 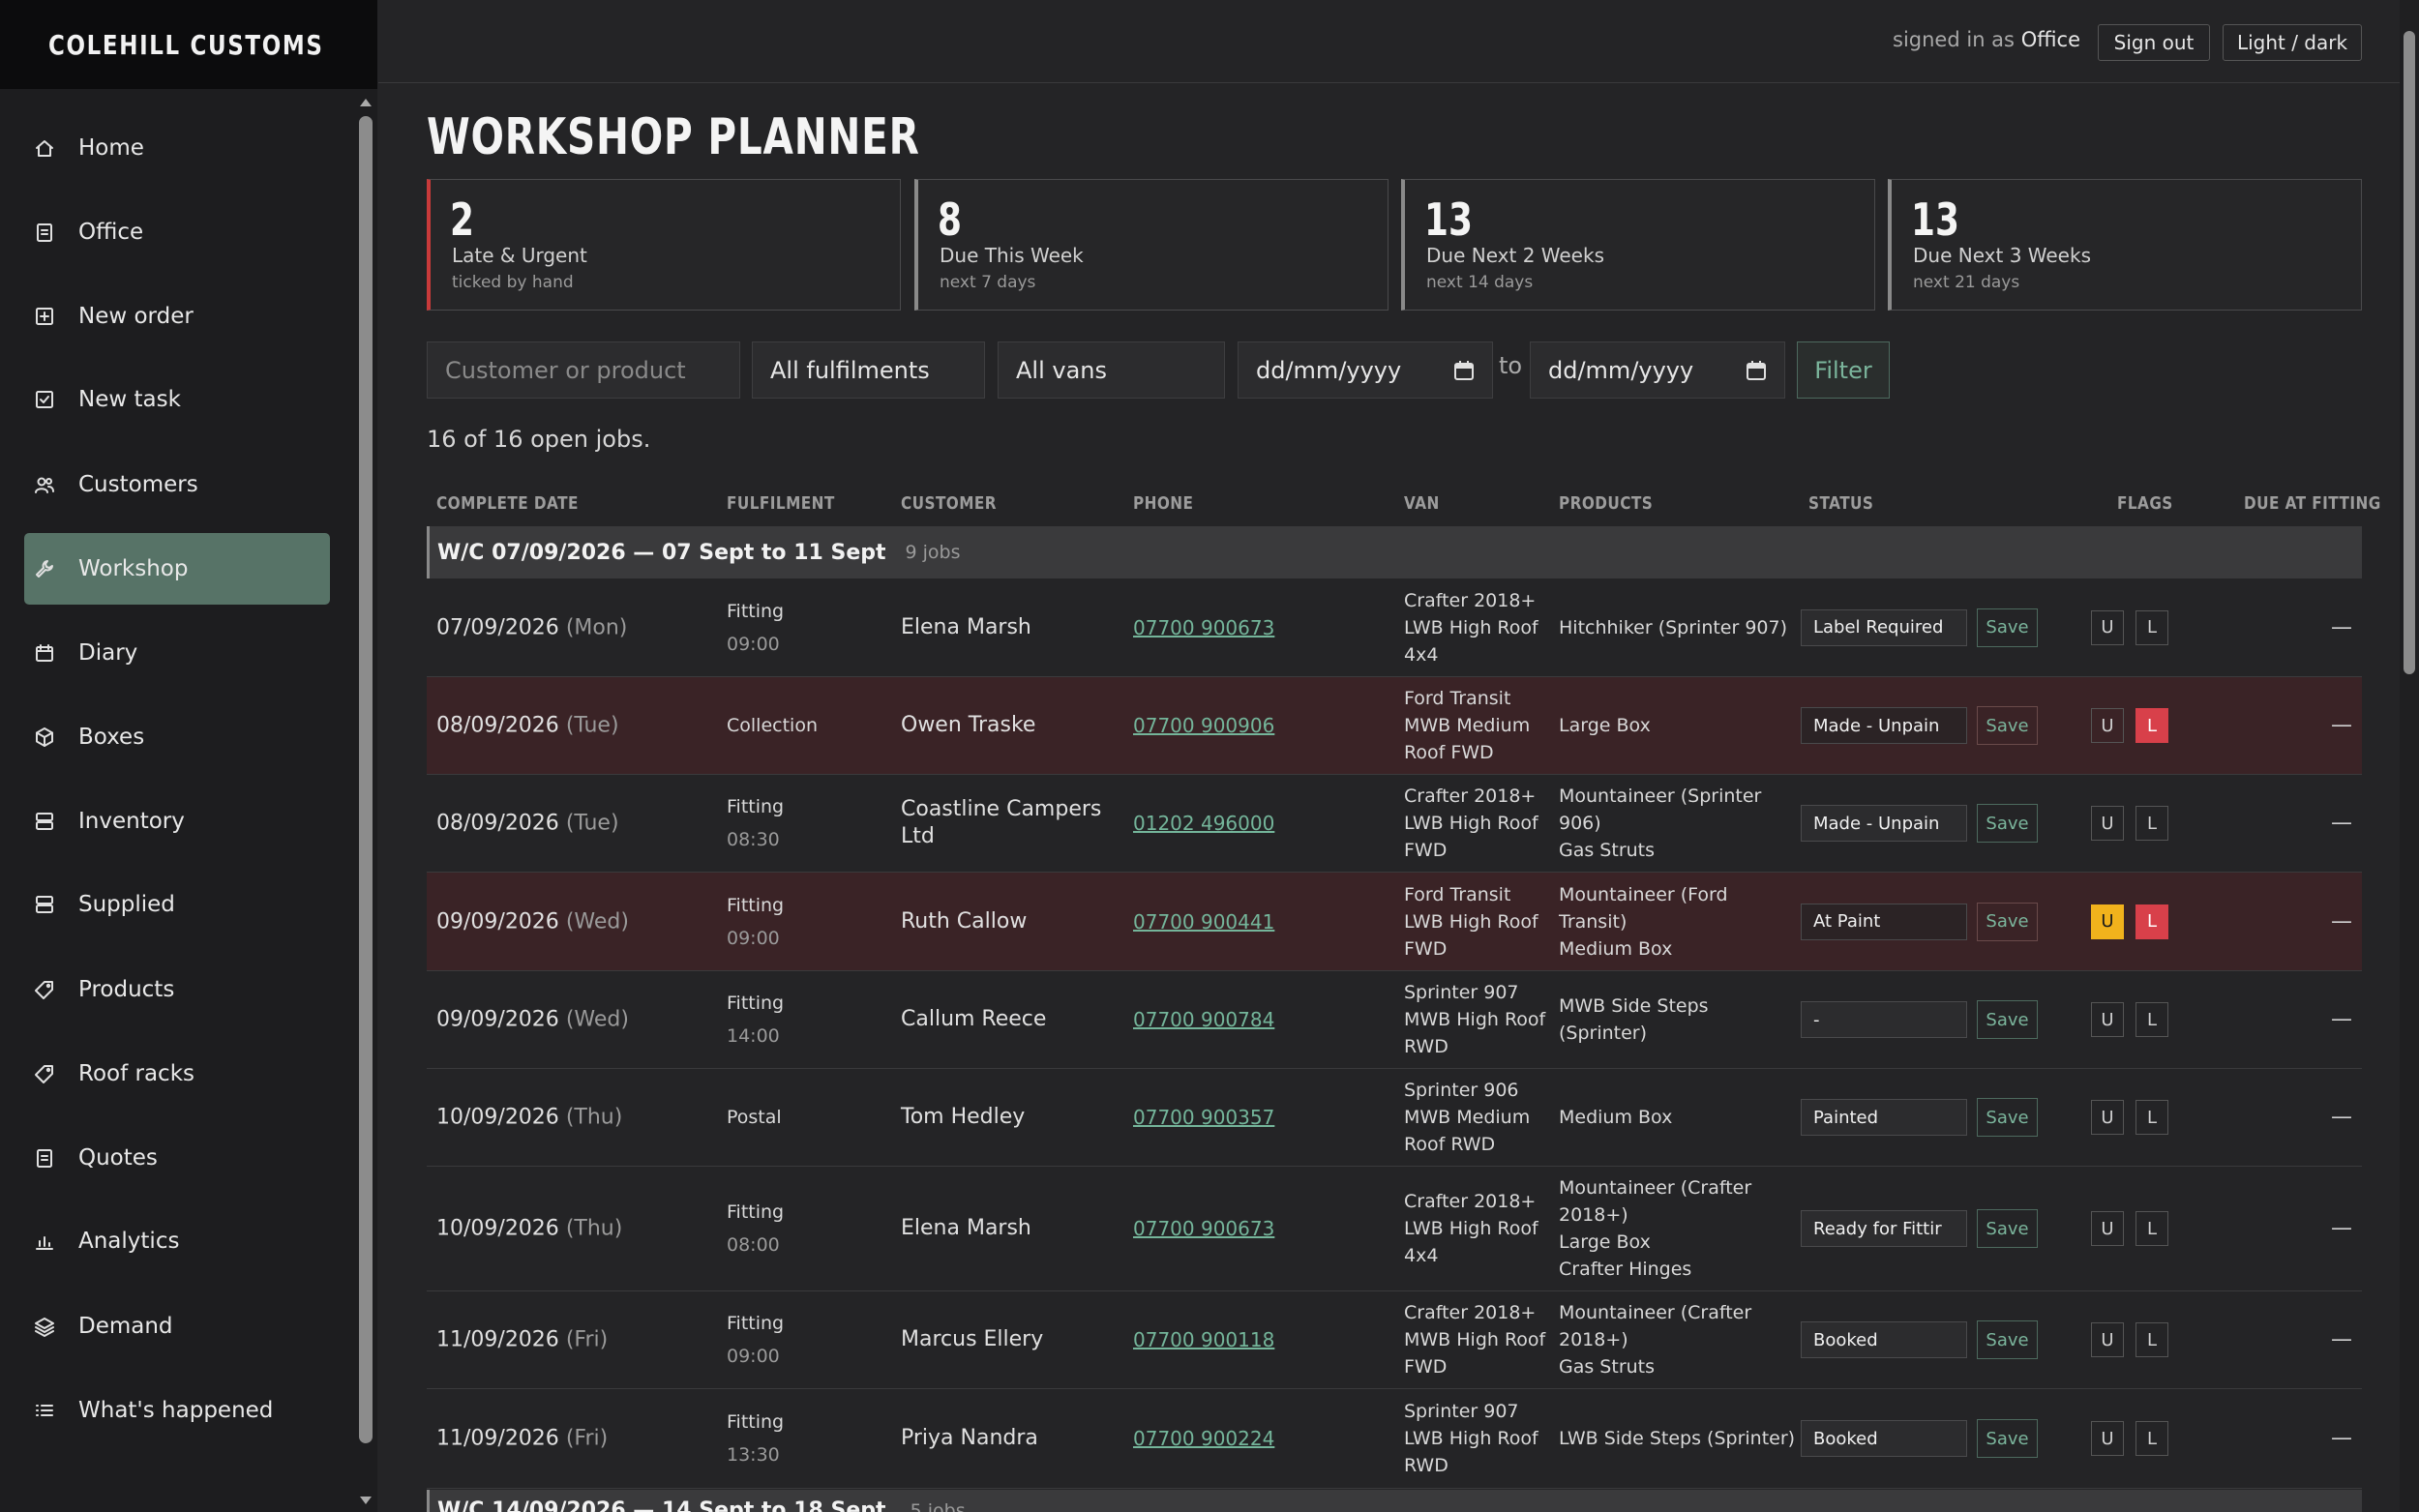 What do you see at coordinates (177, 399) in the screenshot?
I see `sidebar-item-new-task: New task` at bounding box center [177, 399].